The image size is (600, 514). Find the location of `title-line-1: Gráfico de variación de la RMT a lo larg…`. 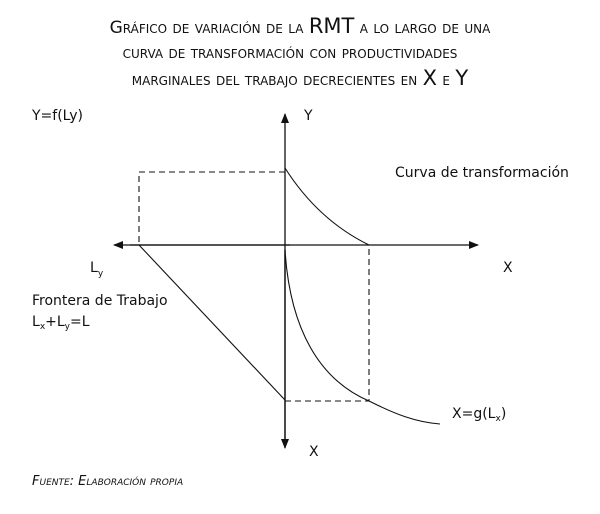

title-line-1: Gráfico de variación de la RMT a lo larg… is located at coordinates (301, 26).